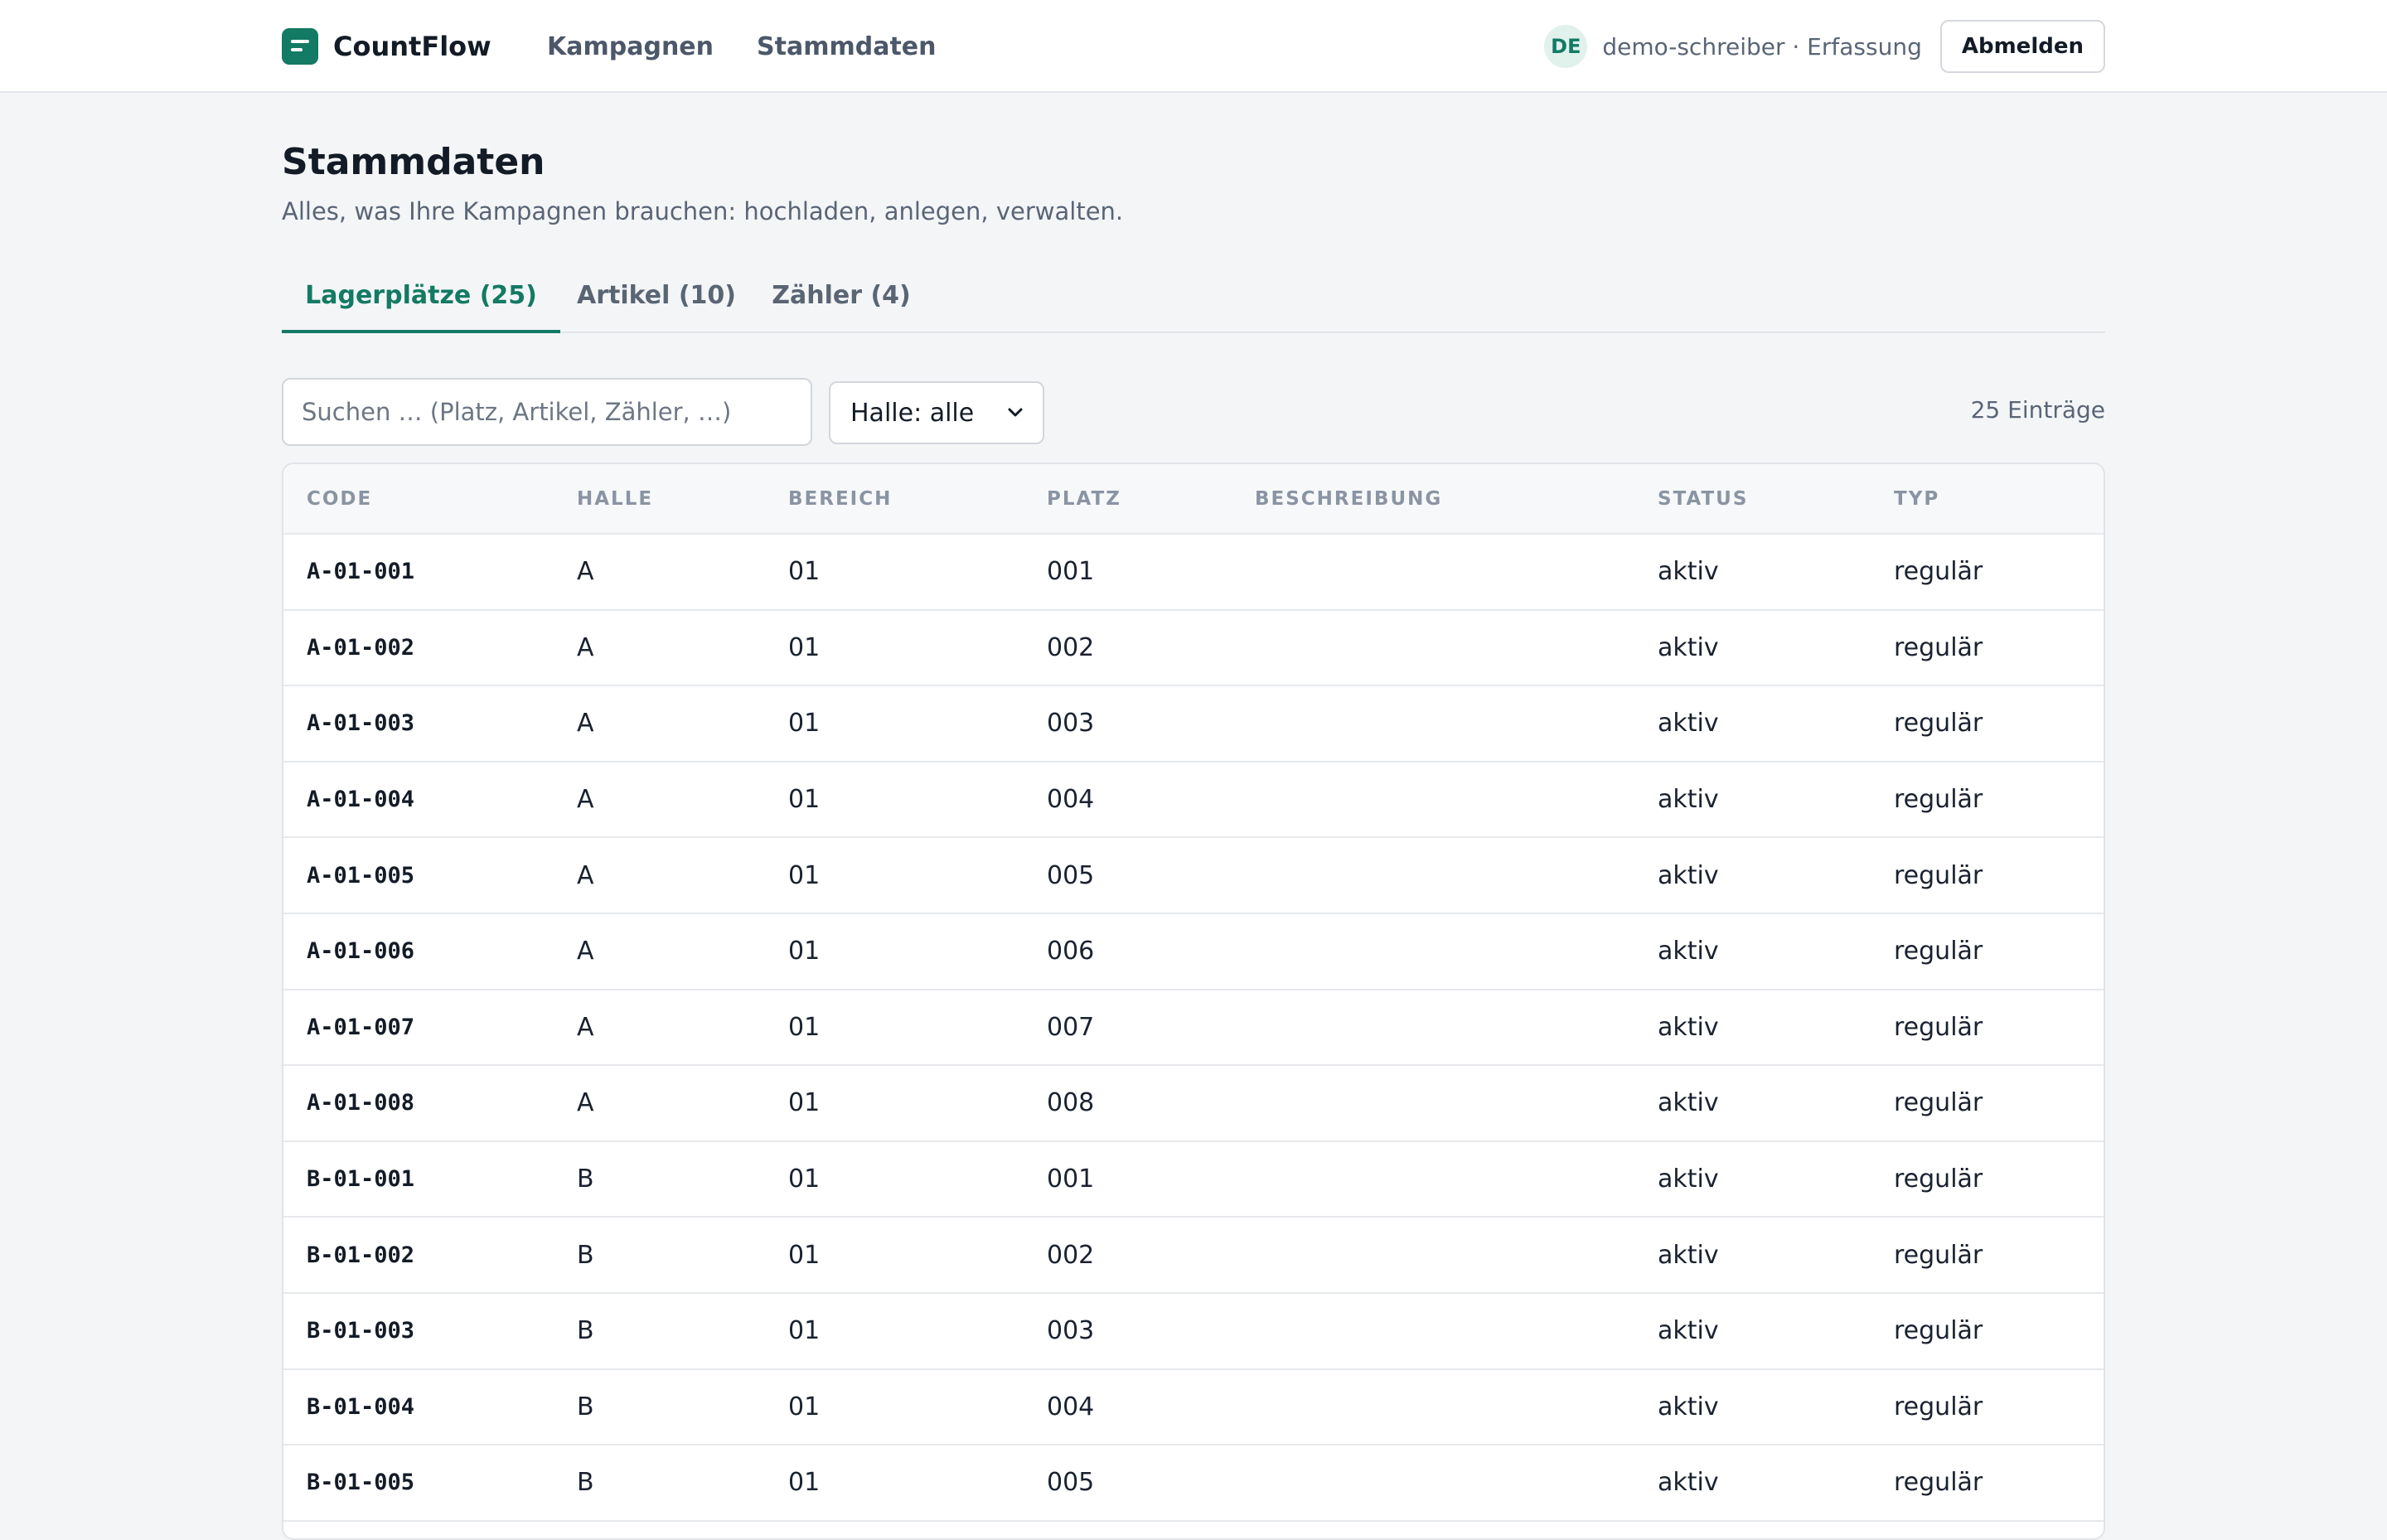 The height and width of the screenshot is (1540, 2387). What do you see at coordinates (1128, 1103) in the screenshot?
I see `cell-platz: 008` at bounding box center [1128, 1103].